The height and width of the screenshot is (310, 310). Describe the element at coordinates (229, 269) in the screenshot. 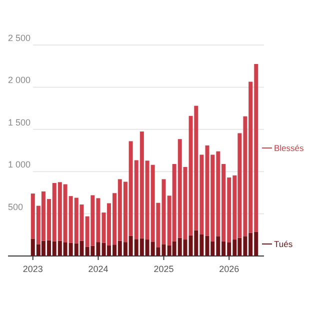

I see `x-tick-label: 2026` at that location.